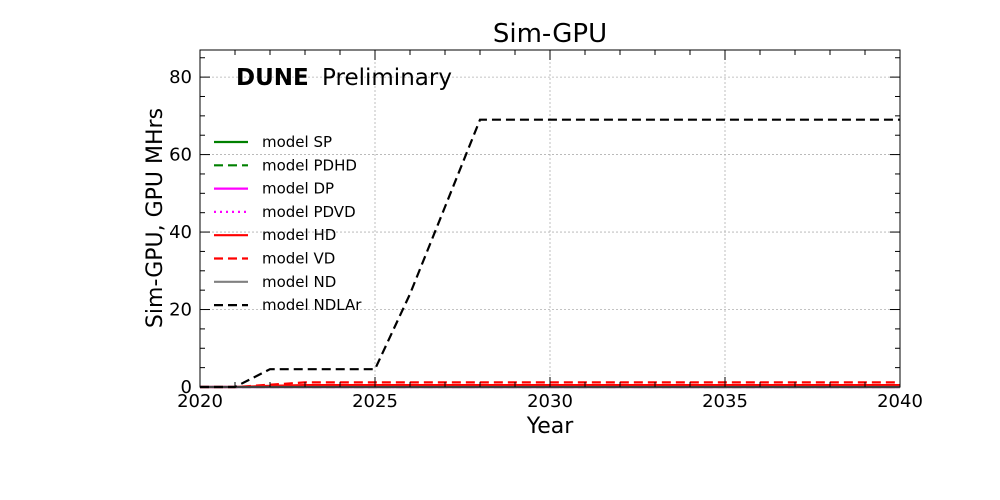  I want to click on legend-label: model PDVD, so click(309, 212).